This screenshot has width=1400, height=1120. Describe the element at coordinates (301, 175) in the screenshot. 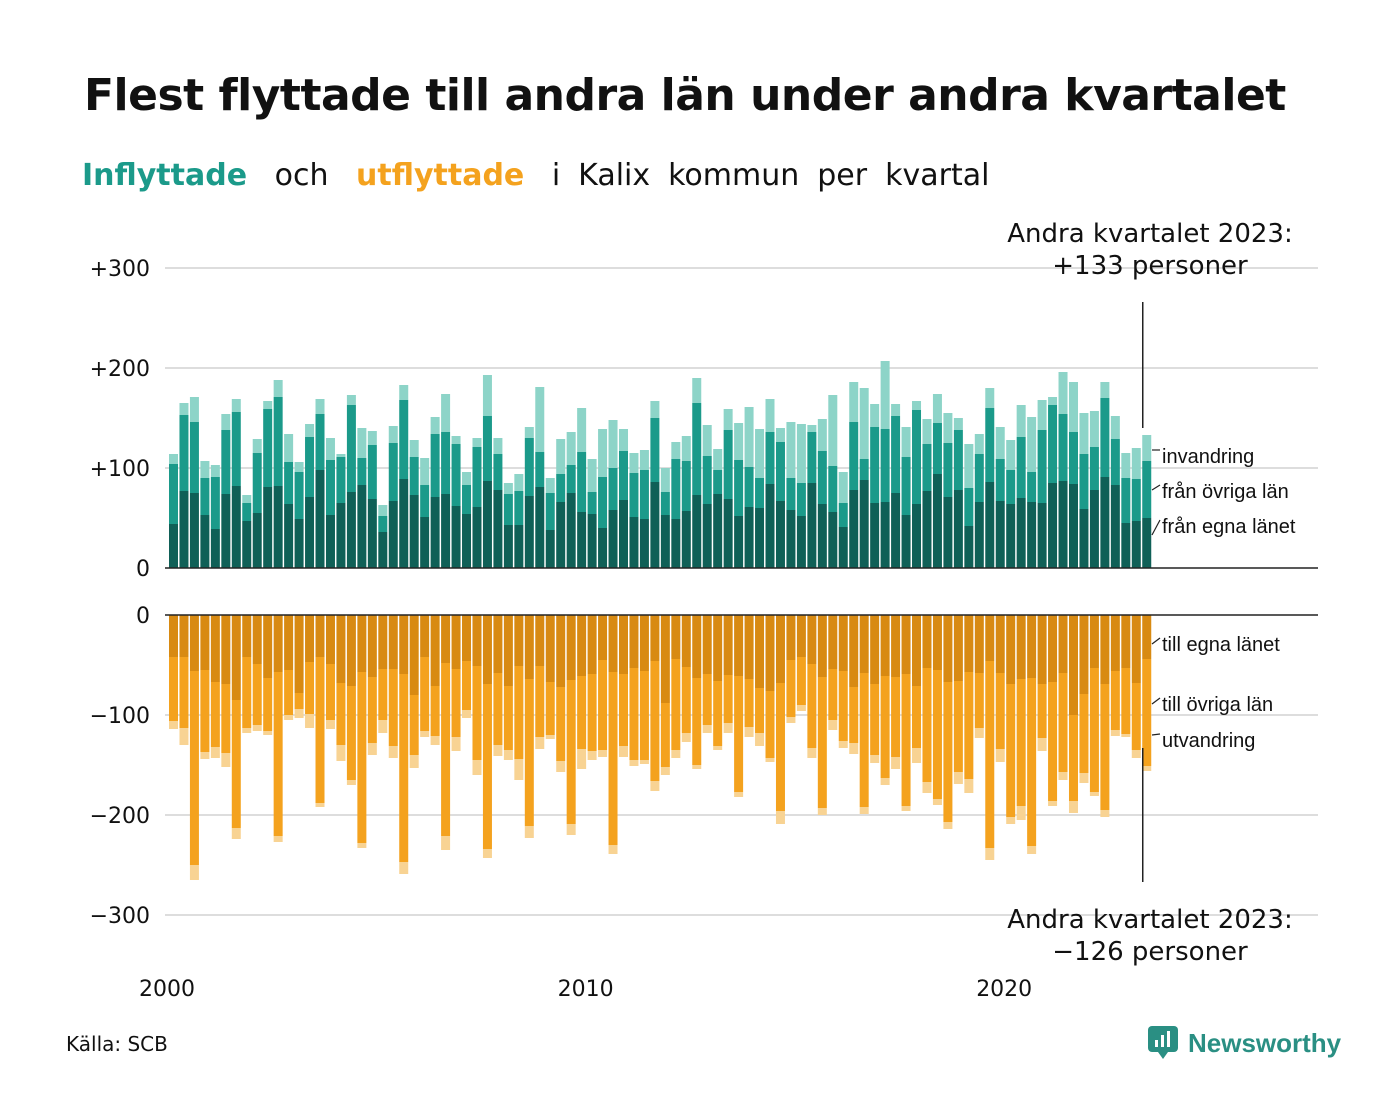

I see `subtitle-and: och` at that location.